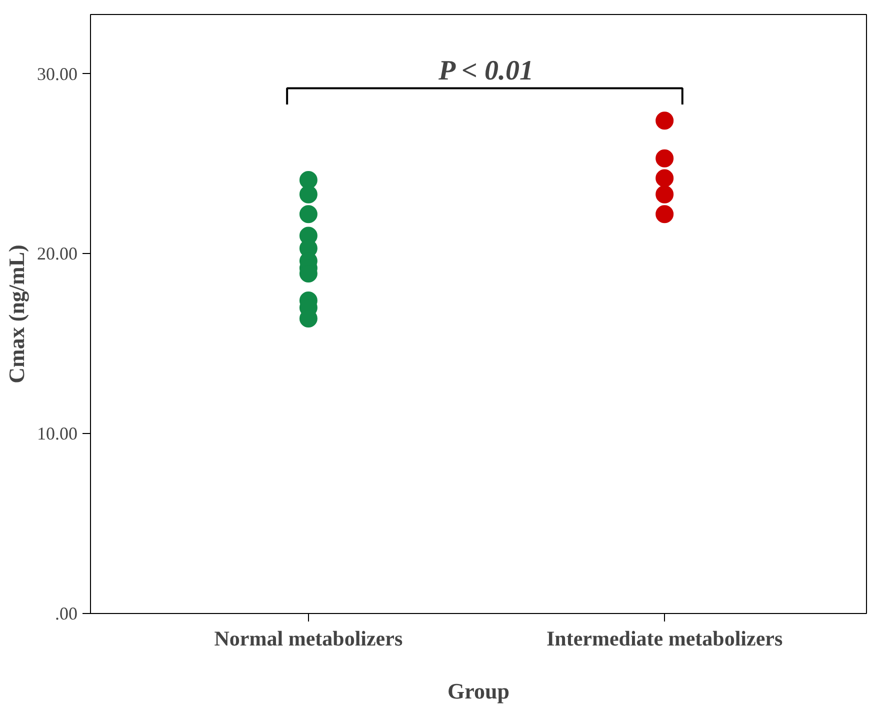  Describe the element at coordinates (664, 638) in the screenshot. I see `x-tick-label: Intermediate metabolizers` at that location.